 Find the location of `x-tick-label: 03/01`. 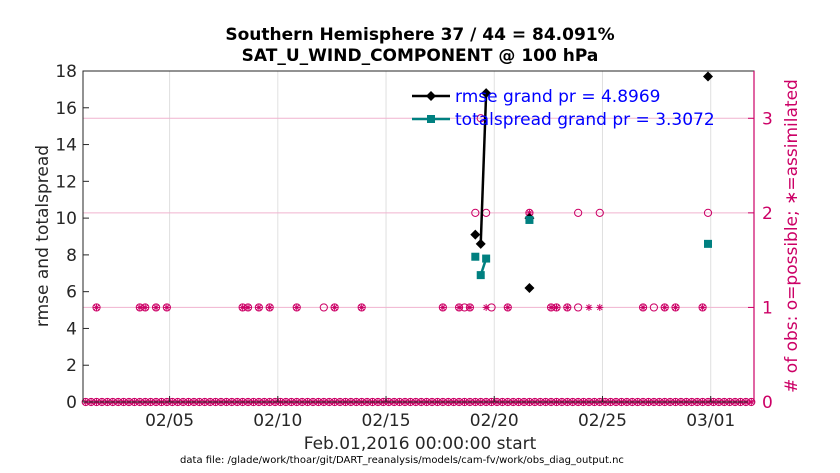

x-tick-label: 03/01 is located at coordinates (710, 421).